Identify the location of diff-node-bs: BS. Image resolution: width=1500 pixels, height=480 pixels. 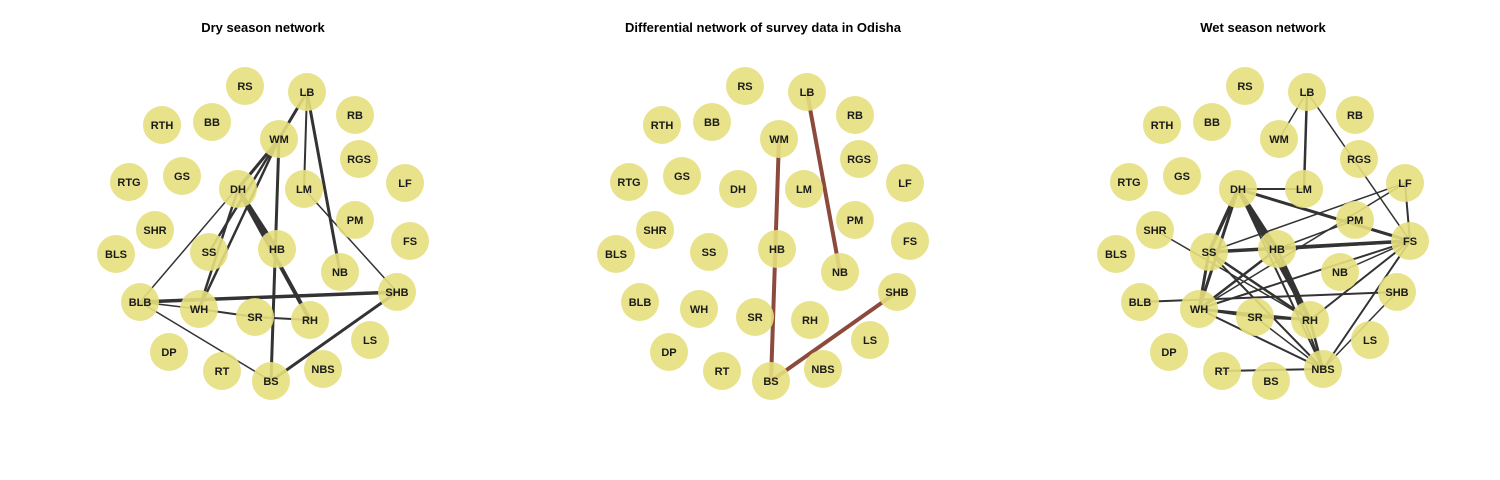
(771, 381).